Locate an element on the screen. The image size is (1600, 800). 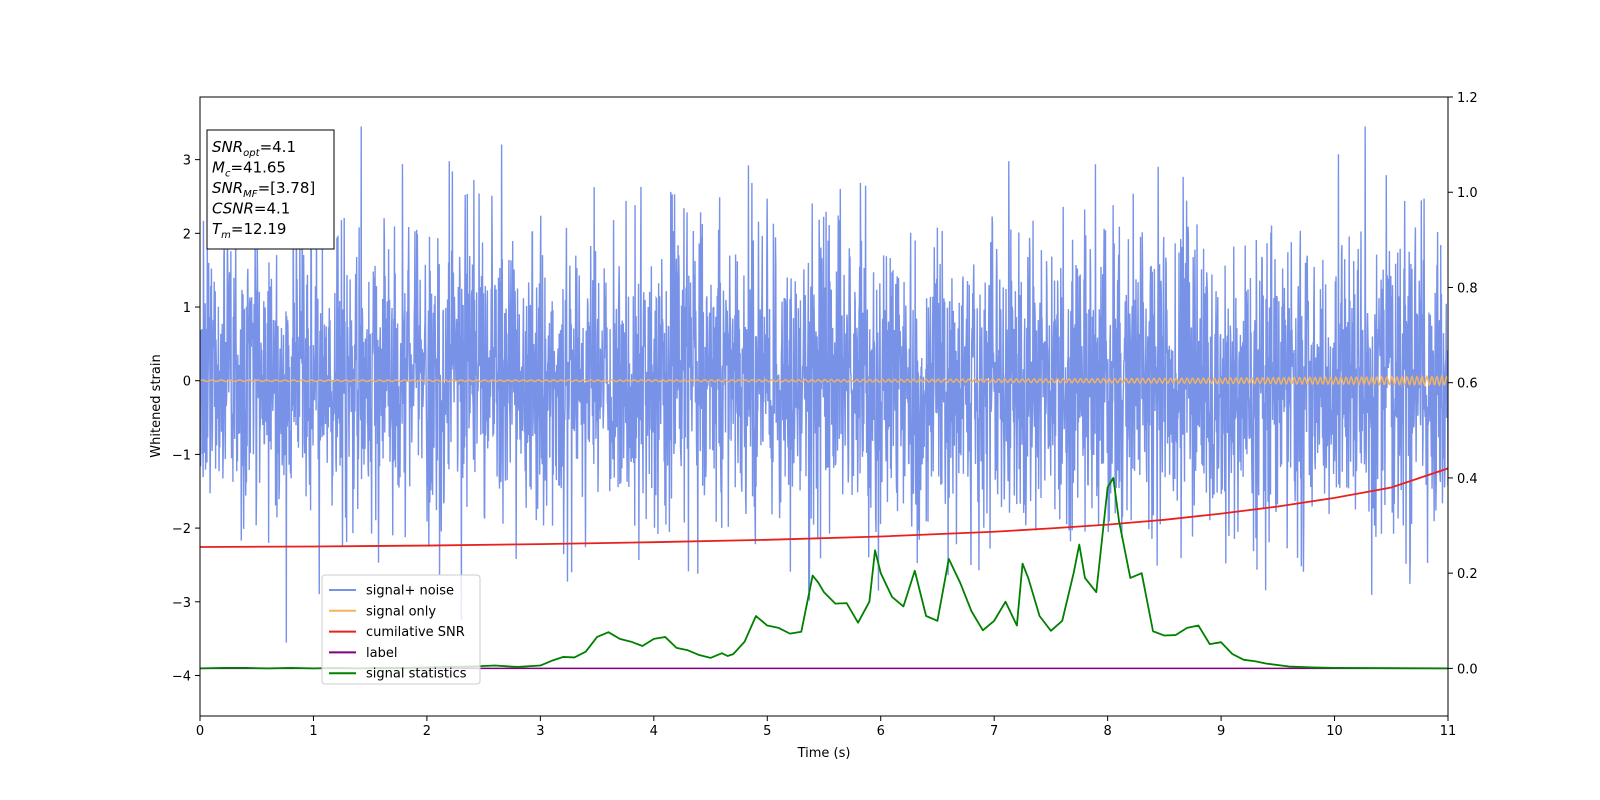
y-left-tick-label: 0 is located at coordinates (187, 382).